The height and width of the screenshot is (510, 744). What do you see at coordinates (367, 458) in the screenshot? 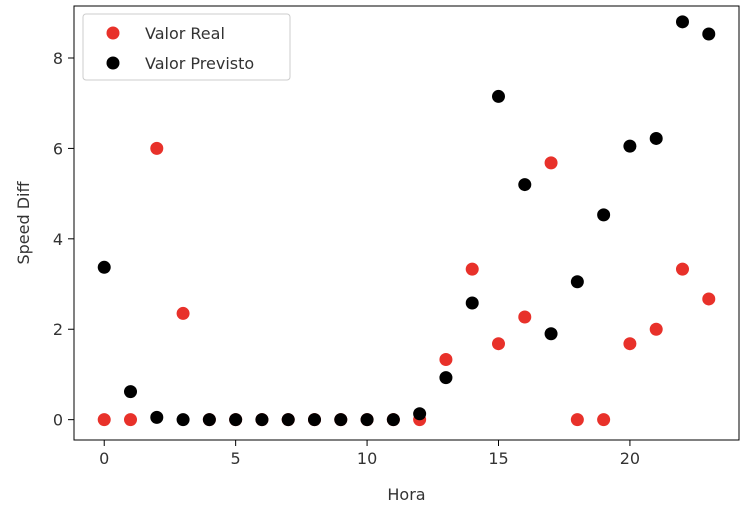
I see `x-tick-label: 10` at bounding box center [367, 458].